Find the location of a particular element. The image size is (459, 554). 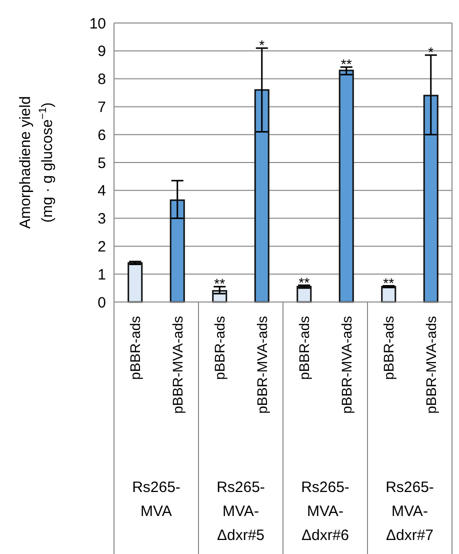

y-tick-label: 5 is located at coordinates (102, 163).